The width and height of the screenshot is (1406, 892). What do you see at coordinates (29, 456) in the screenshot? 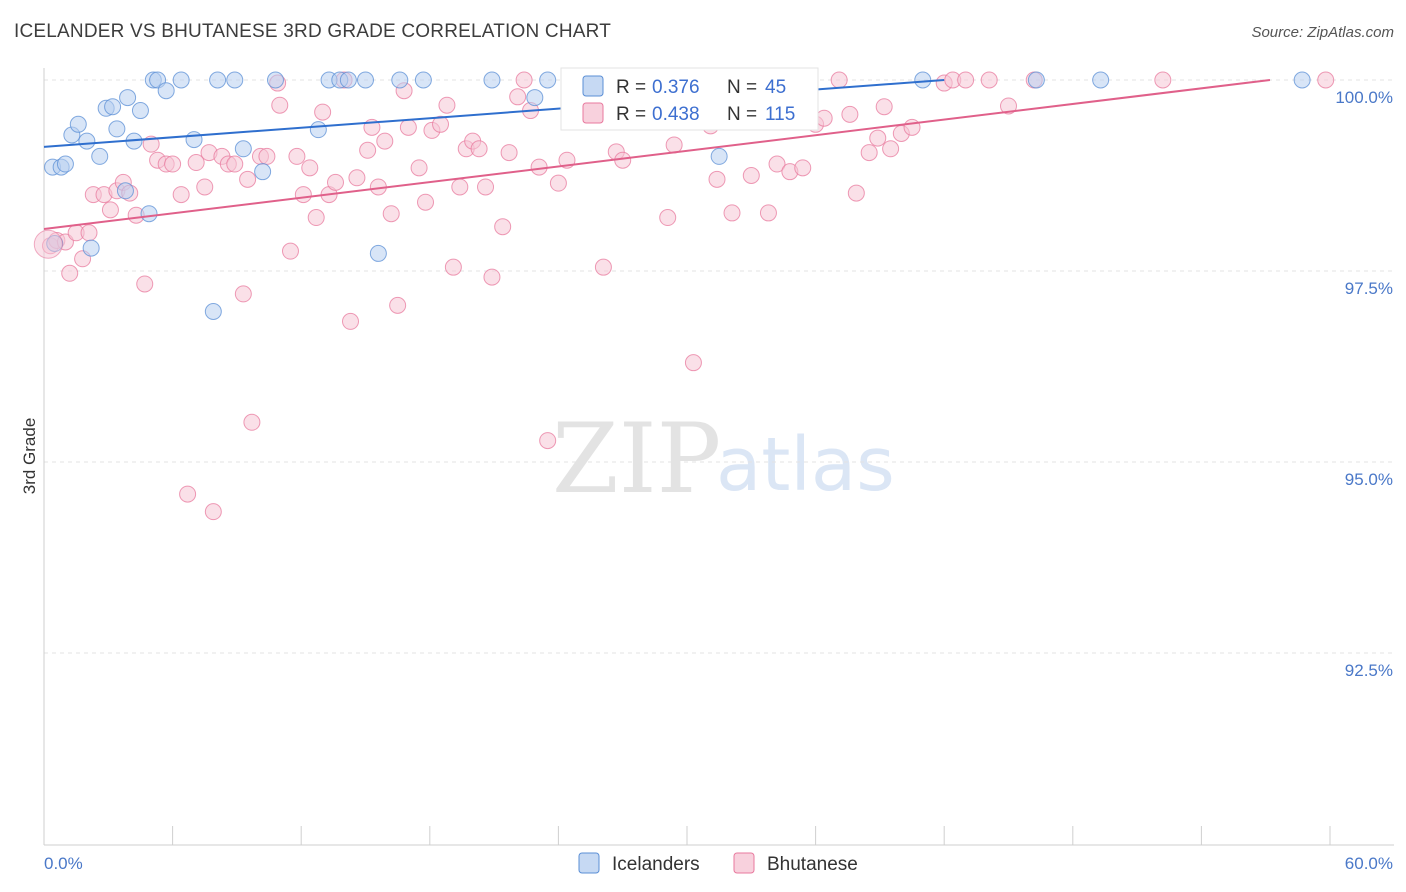
I see `y-axis-label: 3rd Grade` at bounding box center [29, 456].